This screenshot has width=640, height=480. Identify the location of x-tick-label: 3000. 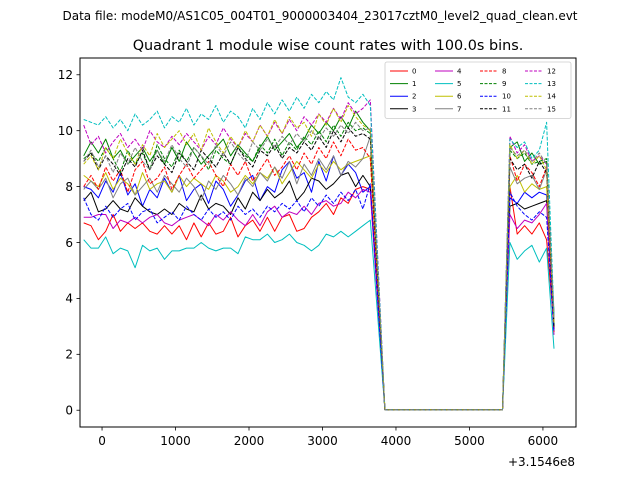
(322, 441).